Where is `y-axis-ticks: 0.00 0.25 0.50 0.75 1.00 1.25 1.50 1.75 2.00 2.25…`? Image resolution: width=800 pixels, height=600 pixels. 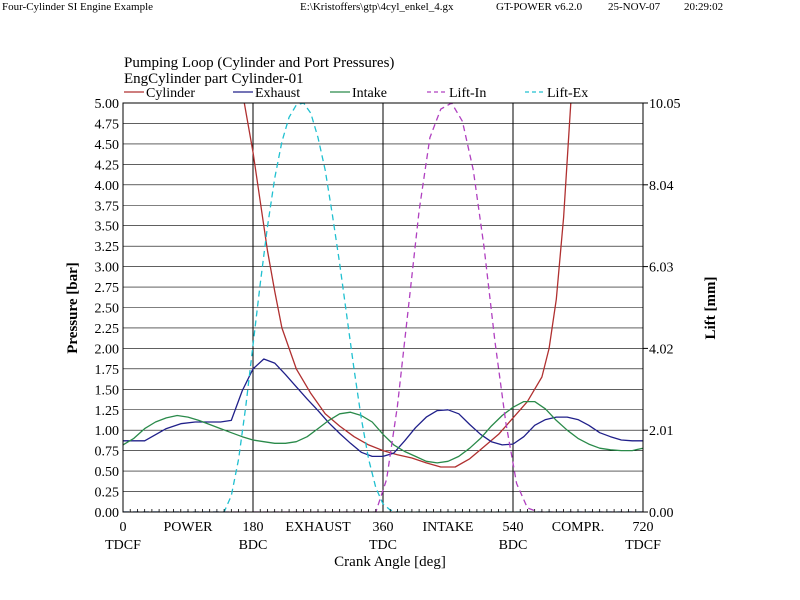 y-axis-ticks: 0.00 0.25 0.50 0.75 1.00 1.25 1.50 1.75 2.00 2.25… is located at coordinates (107, 309).